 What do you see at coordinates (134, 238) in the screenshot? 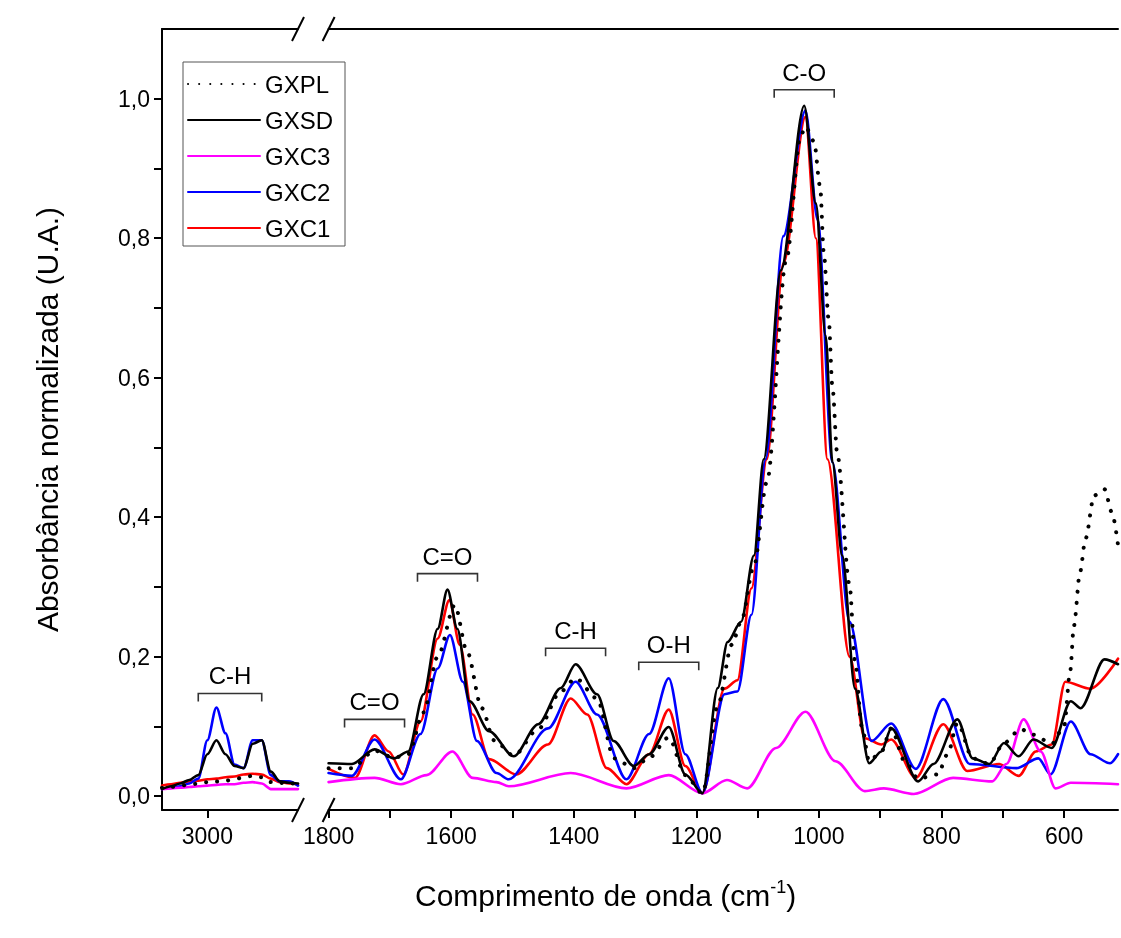
I see `y-tick-label: 0,8` at bounding box center [134, 238].